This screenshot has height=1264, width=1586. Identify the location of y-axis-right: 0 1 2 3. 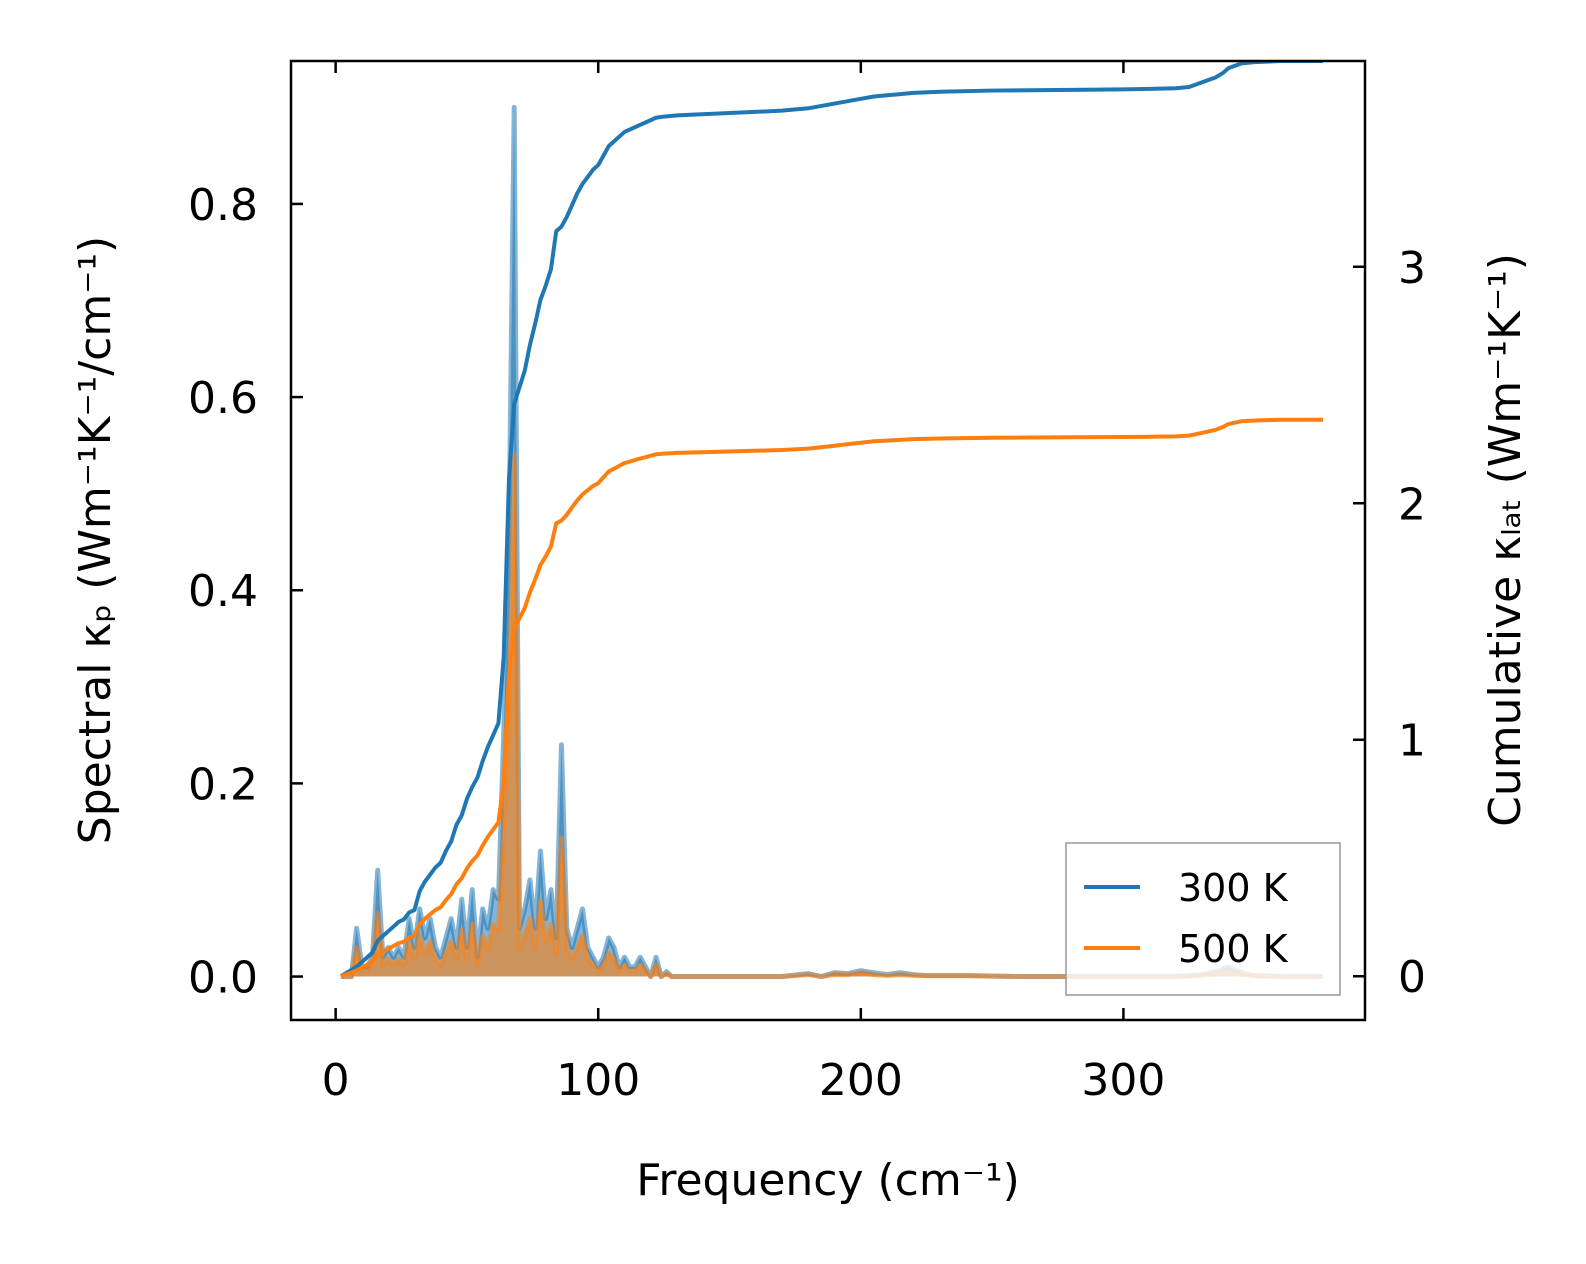
(1389, 623).